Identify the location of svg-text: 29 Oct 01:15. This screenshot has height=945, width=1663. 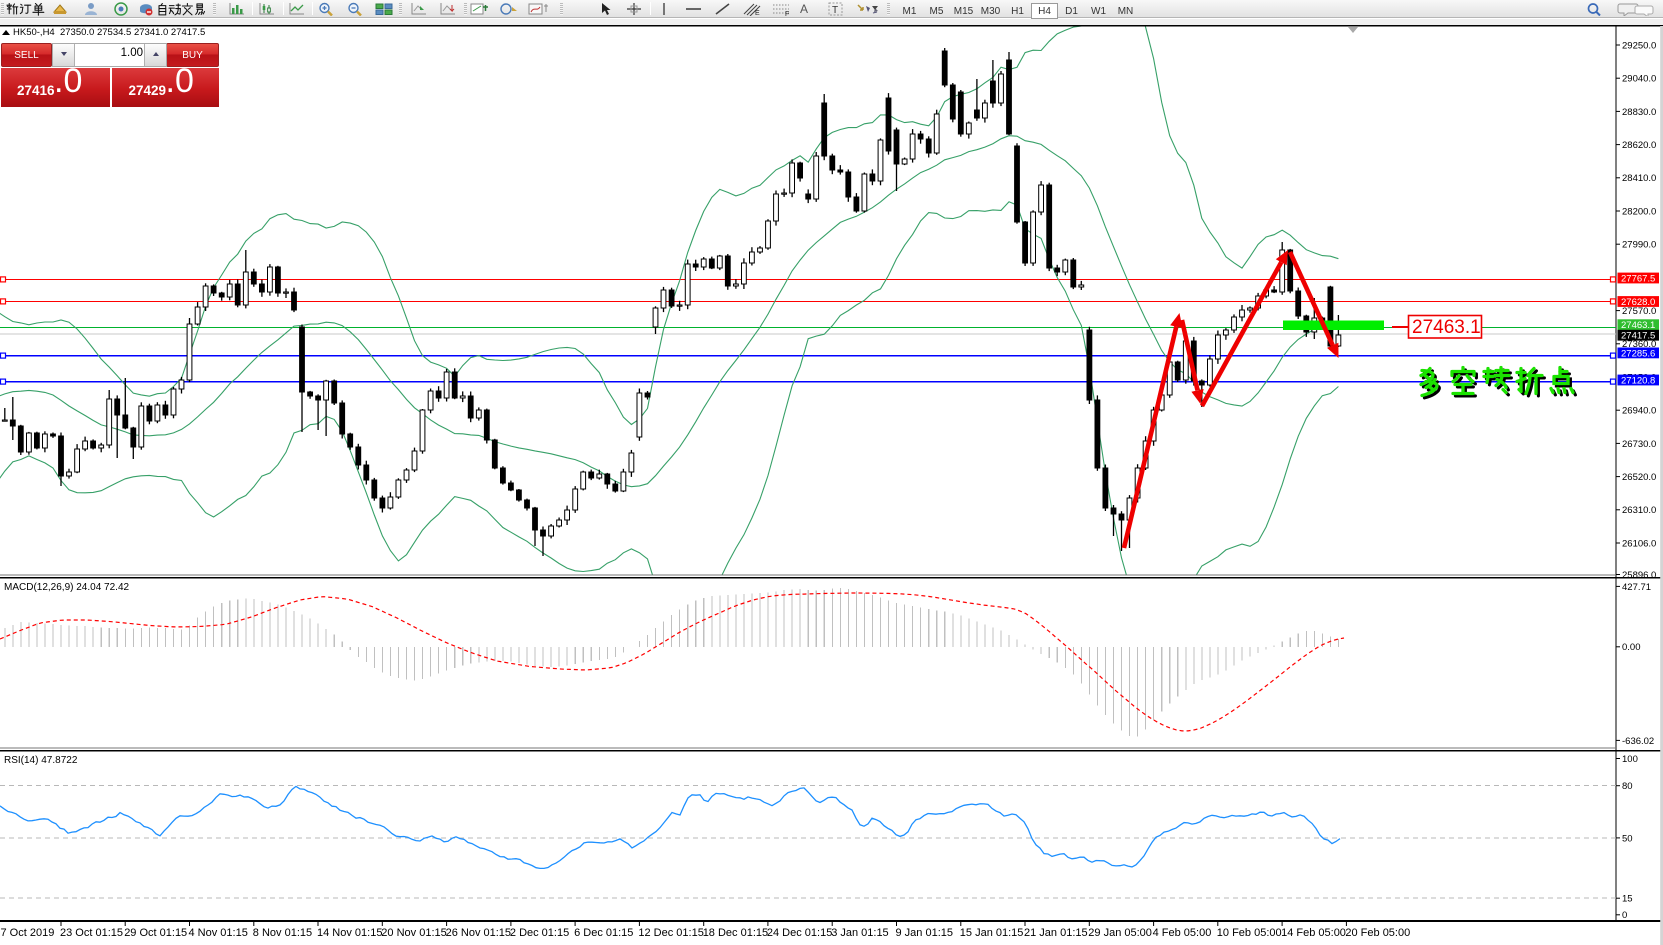
(155, 933).